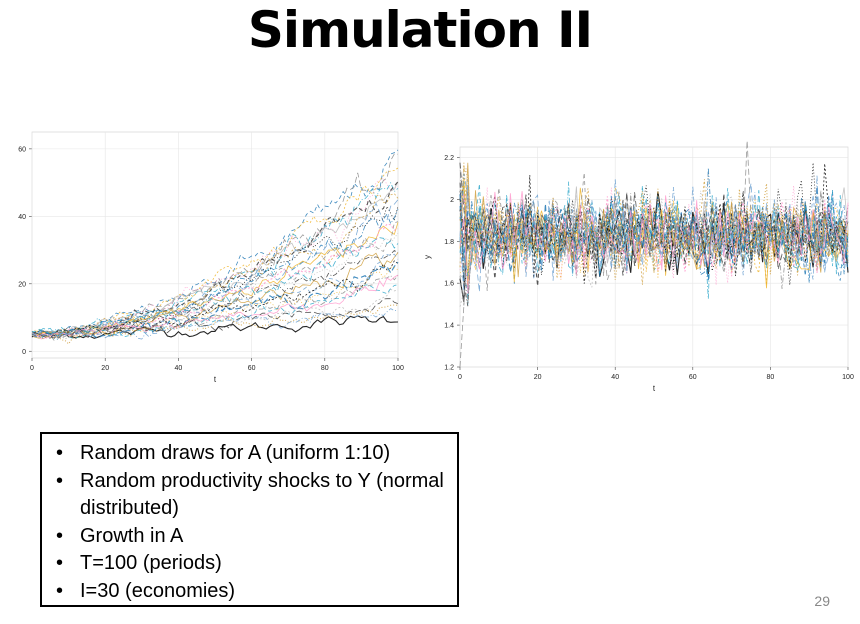 The height and width of the screenshot is (624, 860). I want to click on bullet-text: Growth in A, so click(132, 535).